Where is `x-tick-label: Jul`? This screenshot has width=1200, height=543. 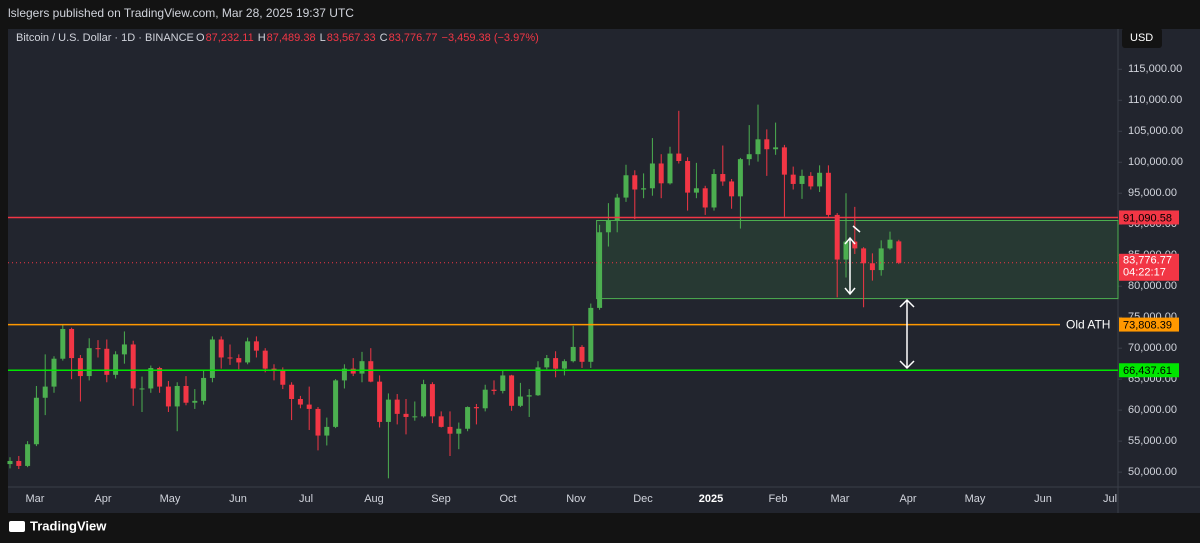
x-tick-label: Jul is located at coordinates (306, 499).